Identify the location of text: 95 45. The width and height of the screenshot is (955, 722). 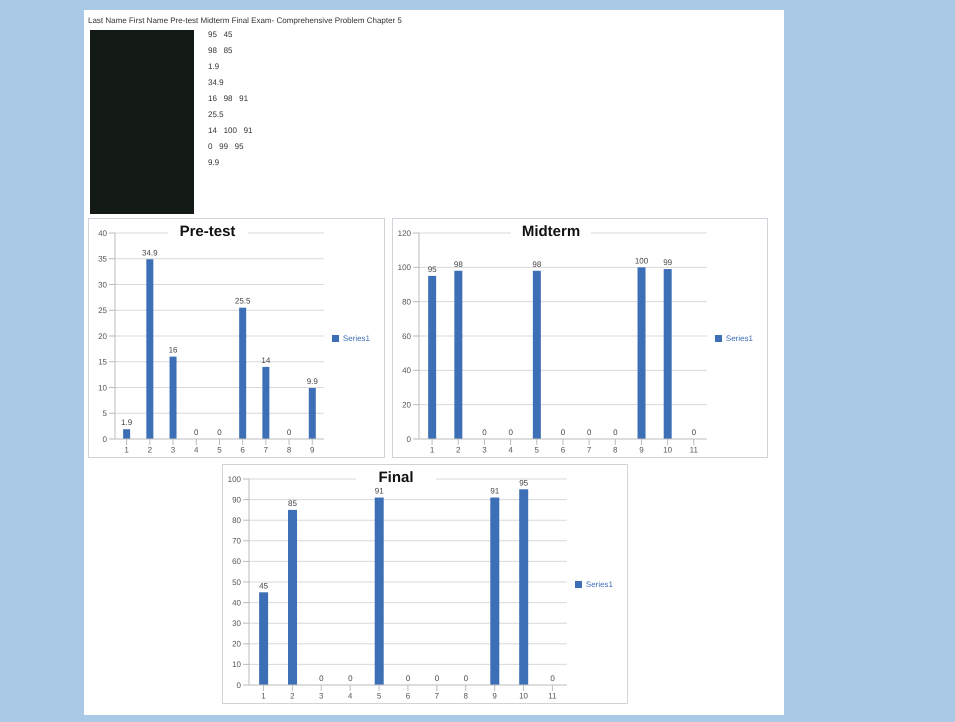
(221, 35).